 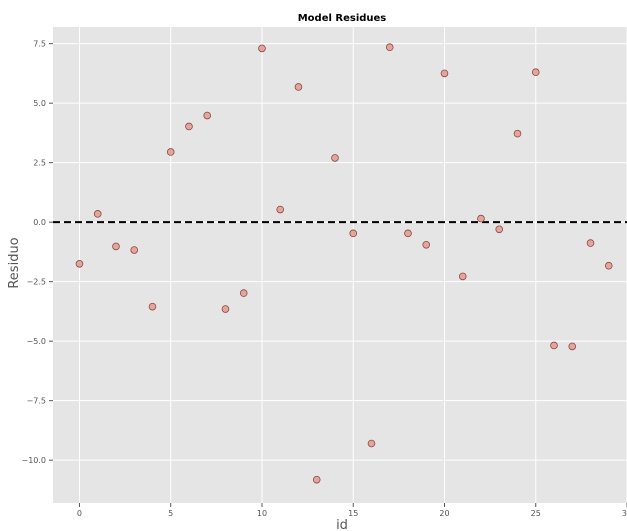 I want to click on x-tick-label: 5, so click(x=170, y=513).